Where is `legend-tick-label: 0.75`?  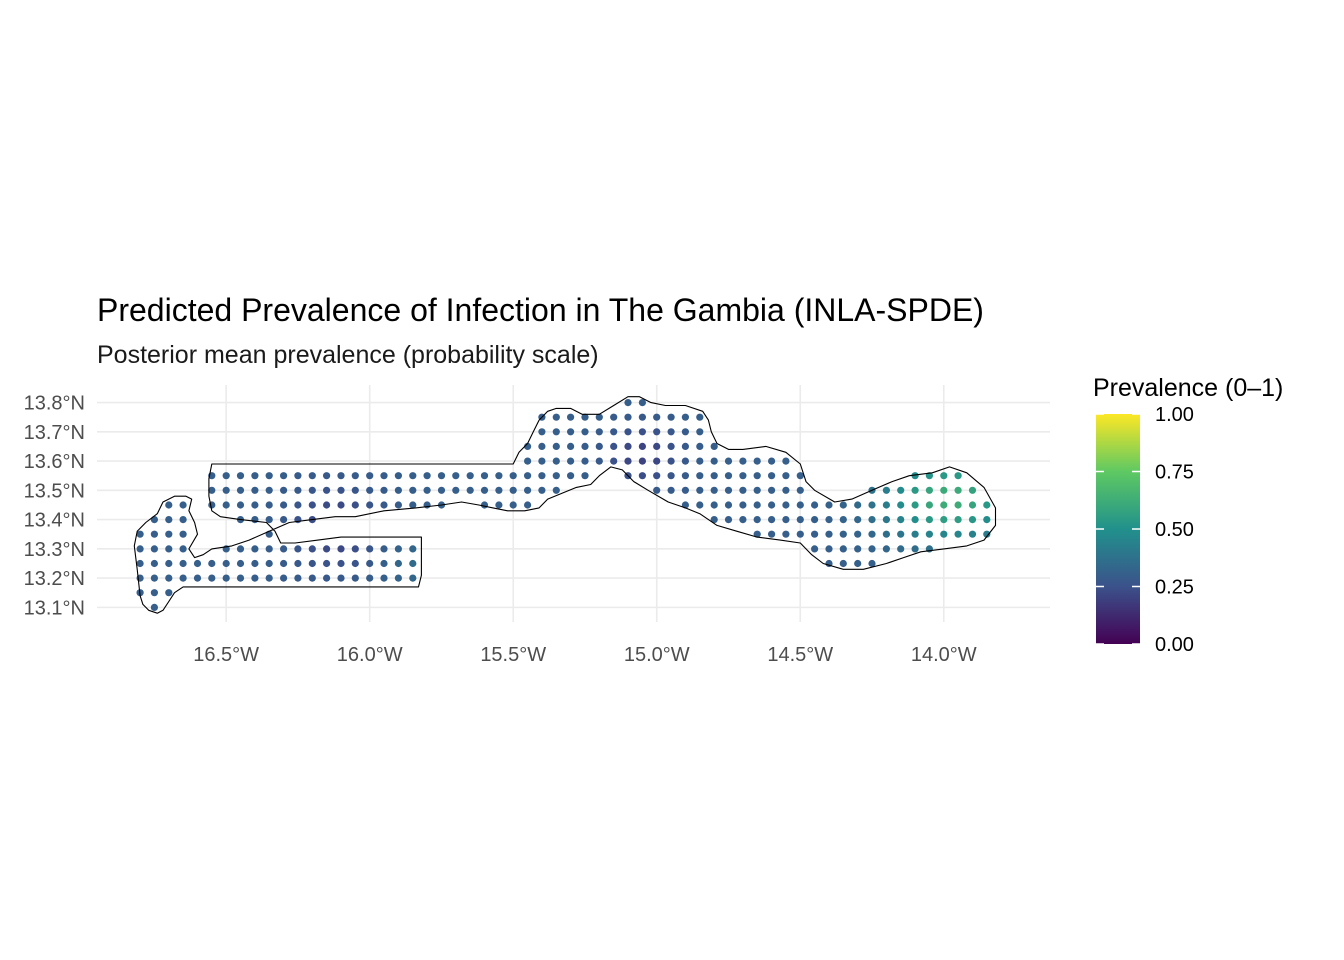 legend-tick-label: 0.75 is located at coordinates (1174, 473).